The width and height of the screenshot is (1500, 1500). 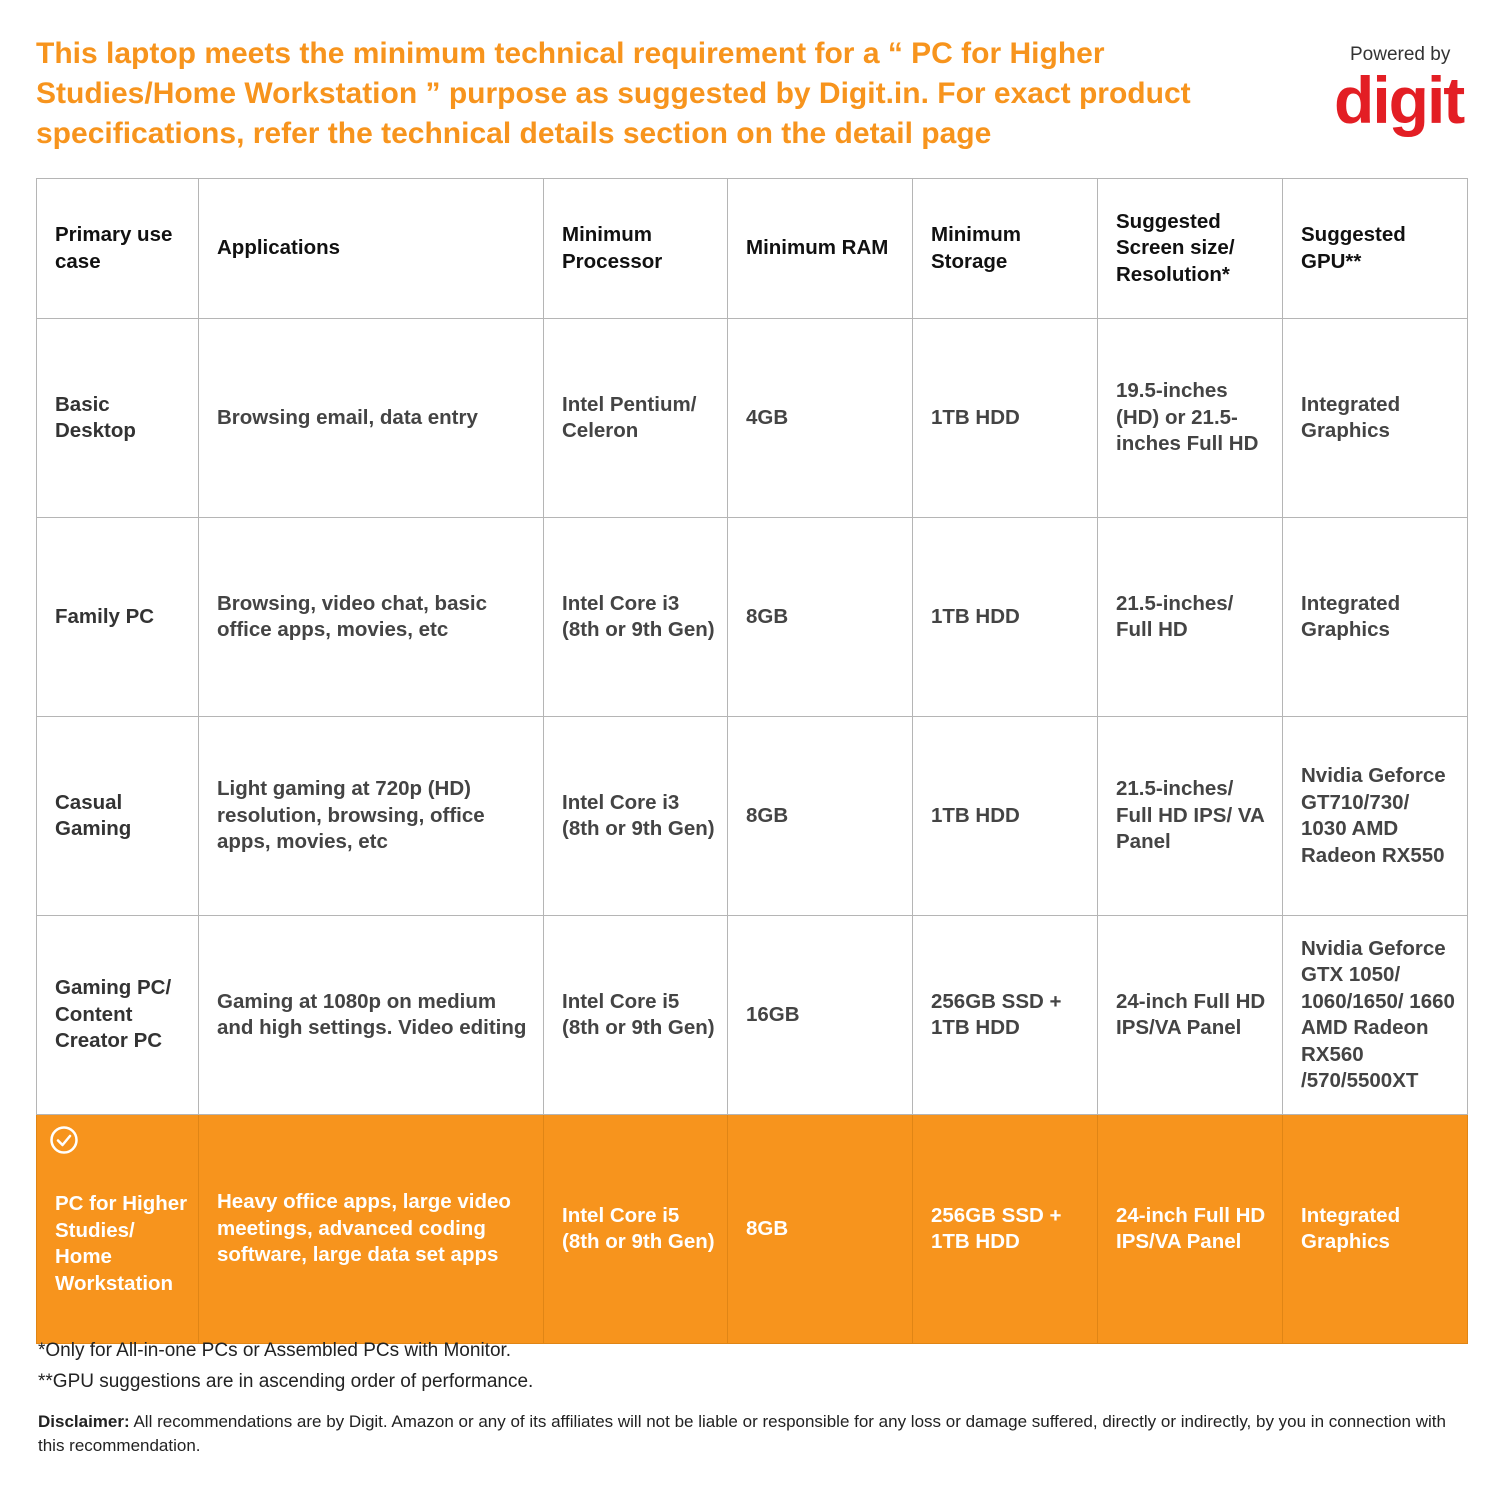 I want to click on table-cell: Casual Gaming, so click(x=117, y=816).